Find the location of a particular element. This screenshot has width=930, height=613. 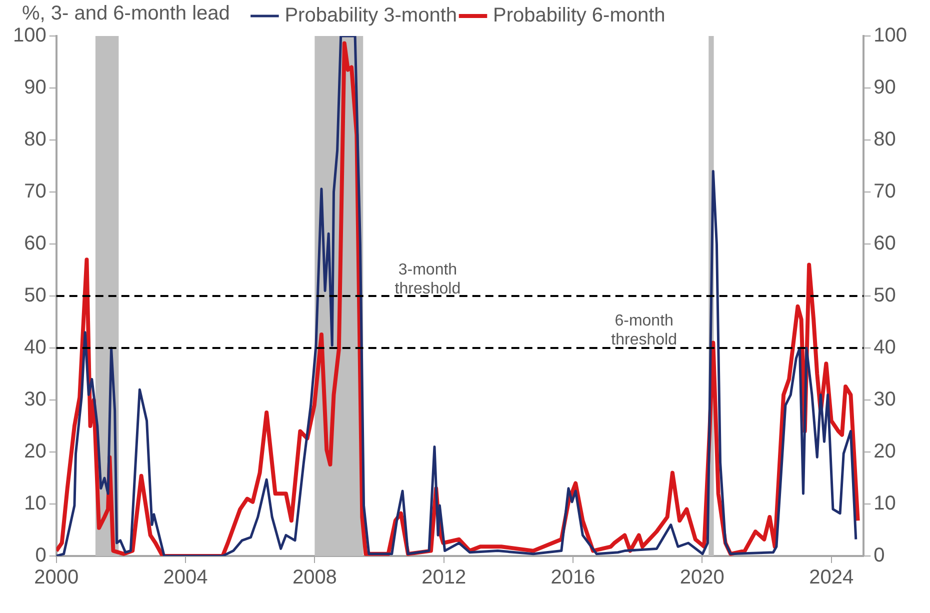

y2-tick-label: 100 is located at coordinates (891, 35).